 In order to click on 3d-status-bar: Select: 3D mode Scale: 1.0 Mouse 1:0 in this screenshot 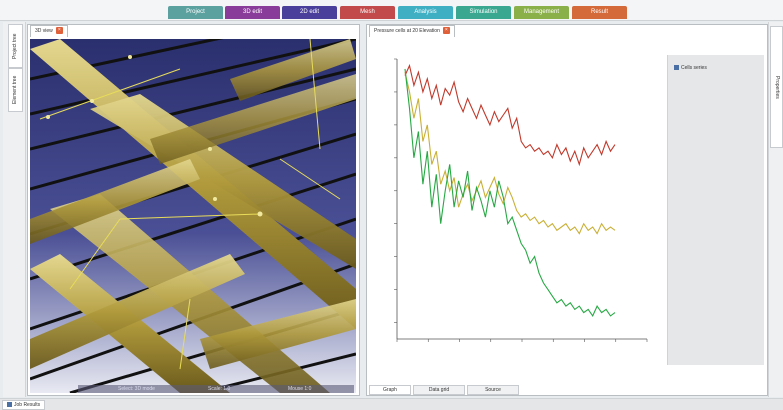, I will do `click(216, 389)`.